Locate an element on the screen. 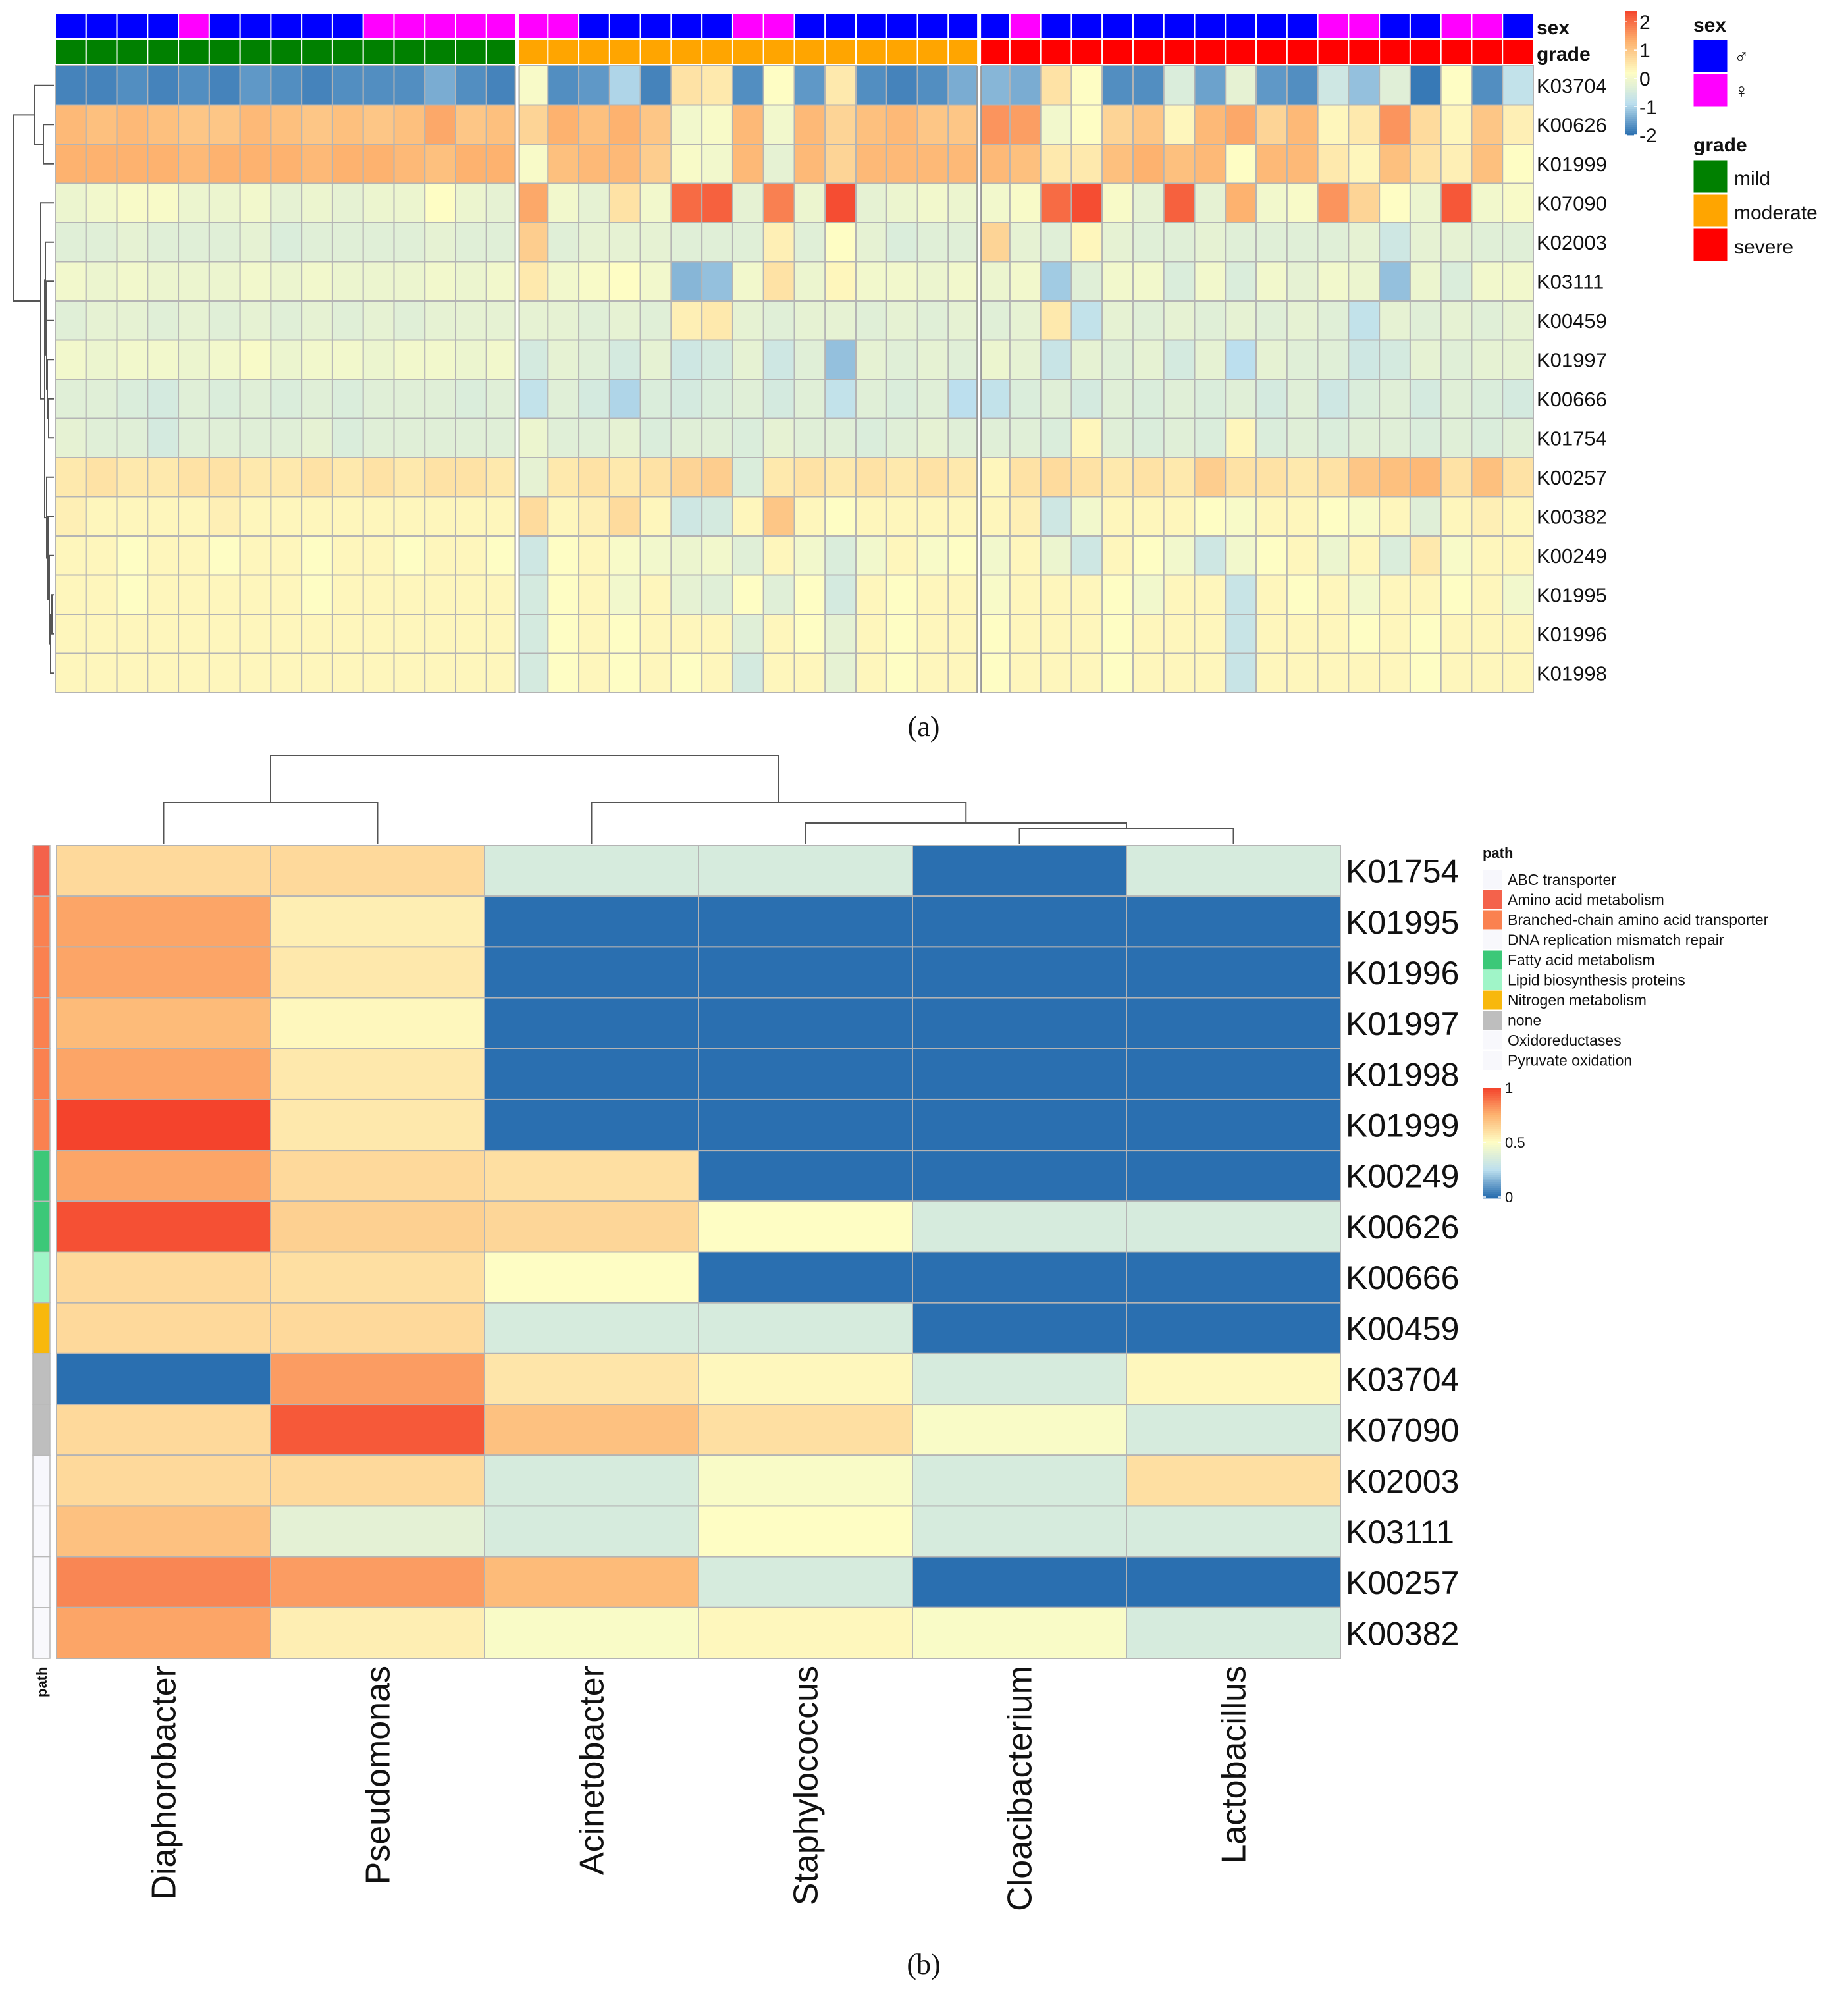 The width and height of the screenshot is (1848, 1989). legend-path-title: path is located at coordinates (1498, 853).